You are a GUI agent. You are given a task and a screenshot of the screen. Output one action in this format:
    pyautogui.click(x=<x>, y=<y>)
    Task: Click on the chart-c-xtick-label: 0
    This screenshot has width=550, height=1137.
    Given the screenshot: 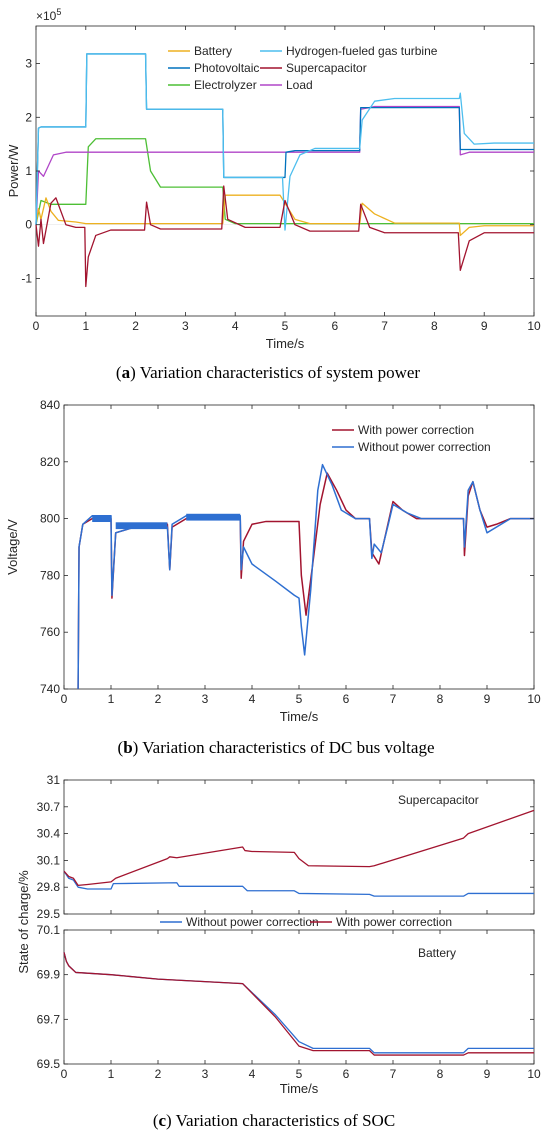 What is the action you would take?
    pyautogui.click(x=64, y=1074)
    